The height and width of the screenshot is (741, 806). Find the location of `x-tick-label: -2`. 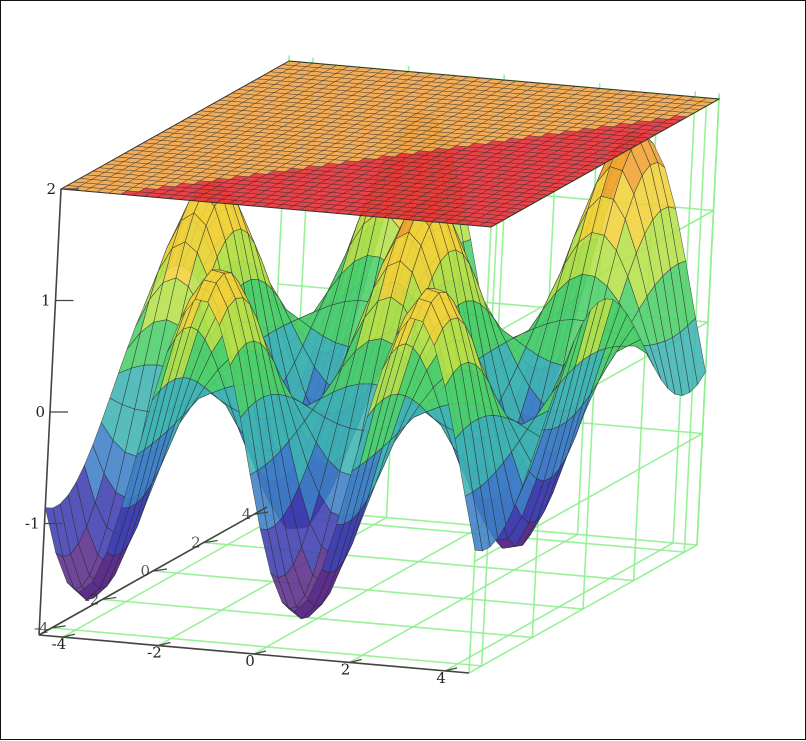

x-tick-label: -2 is located at coordinates (154, 653).